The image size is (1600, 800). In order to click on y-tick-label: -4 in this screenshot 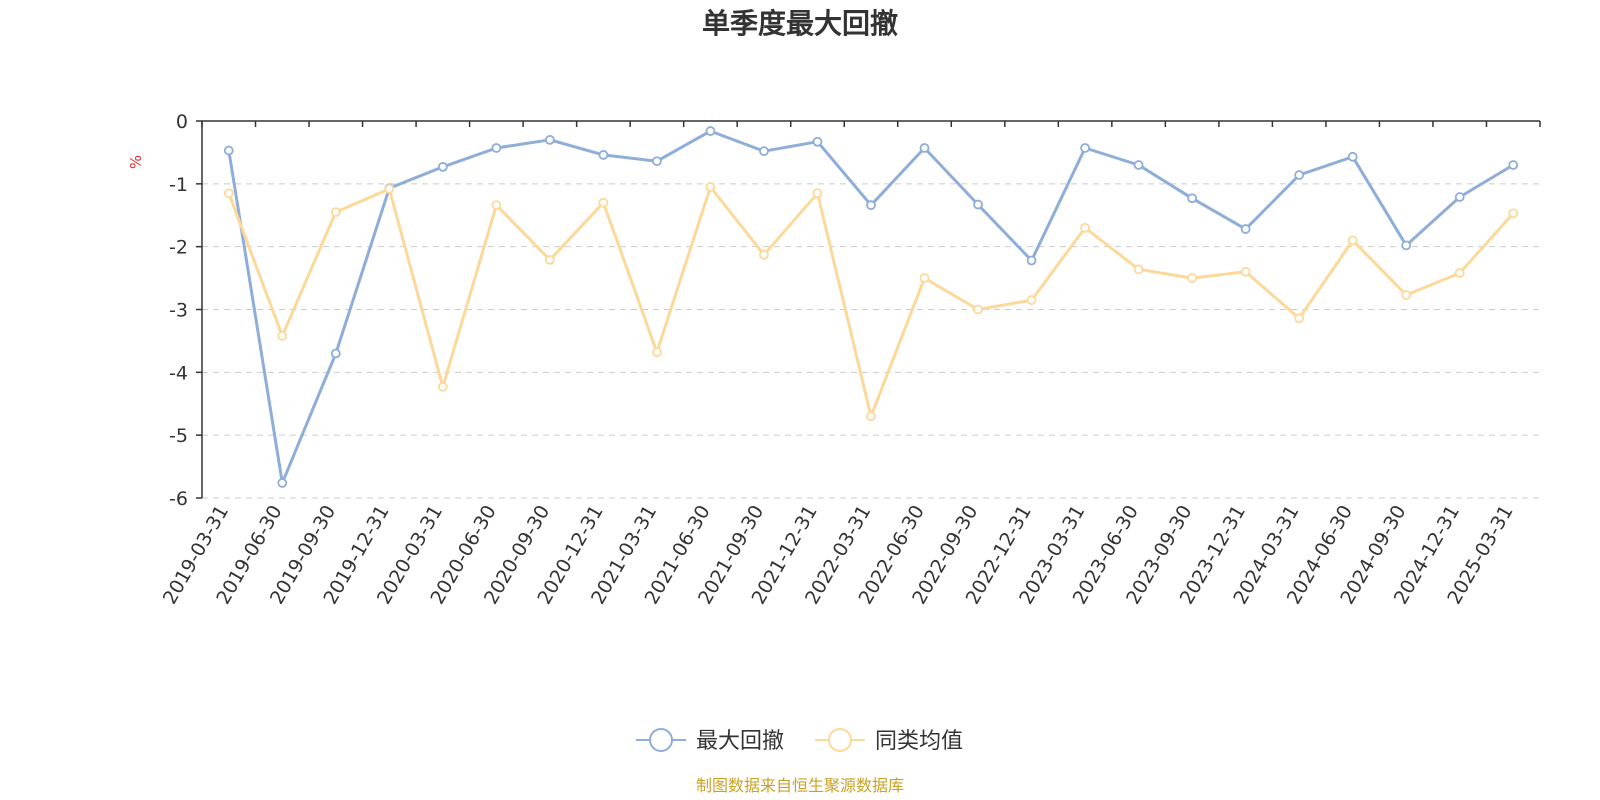, I will do `click(178, 373)`.